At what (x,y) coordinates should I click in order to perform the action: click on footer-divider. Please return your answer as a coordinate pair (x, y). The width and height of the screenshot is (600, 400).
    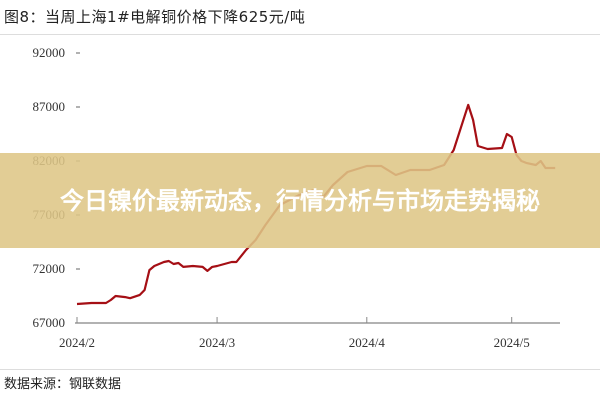
    Looking at the image, I should click on (300, 369).